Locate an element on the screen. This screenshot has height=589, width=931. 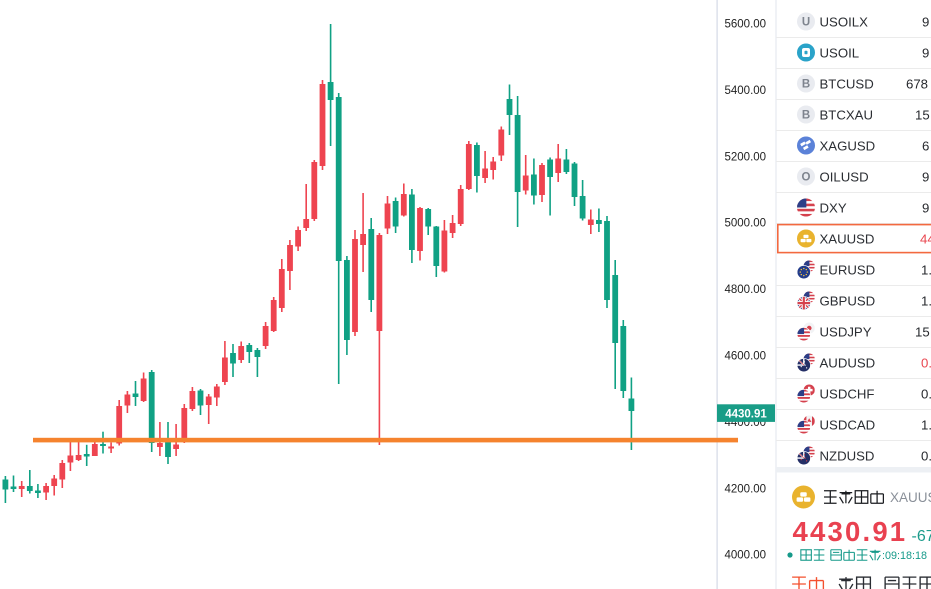
svg-text: 678 is located at coordinates (917, 83).